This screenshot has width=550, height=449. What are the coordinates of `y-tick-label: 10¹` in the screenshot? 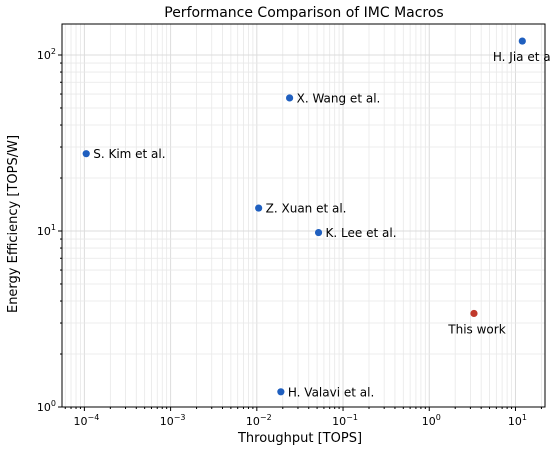 It's located at (46, 230).